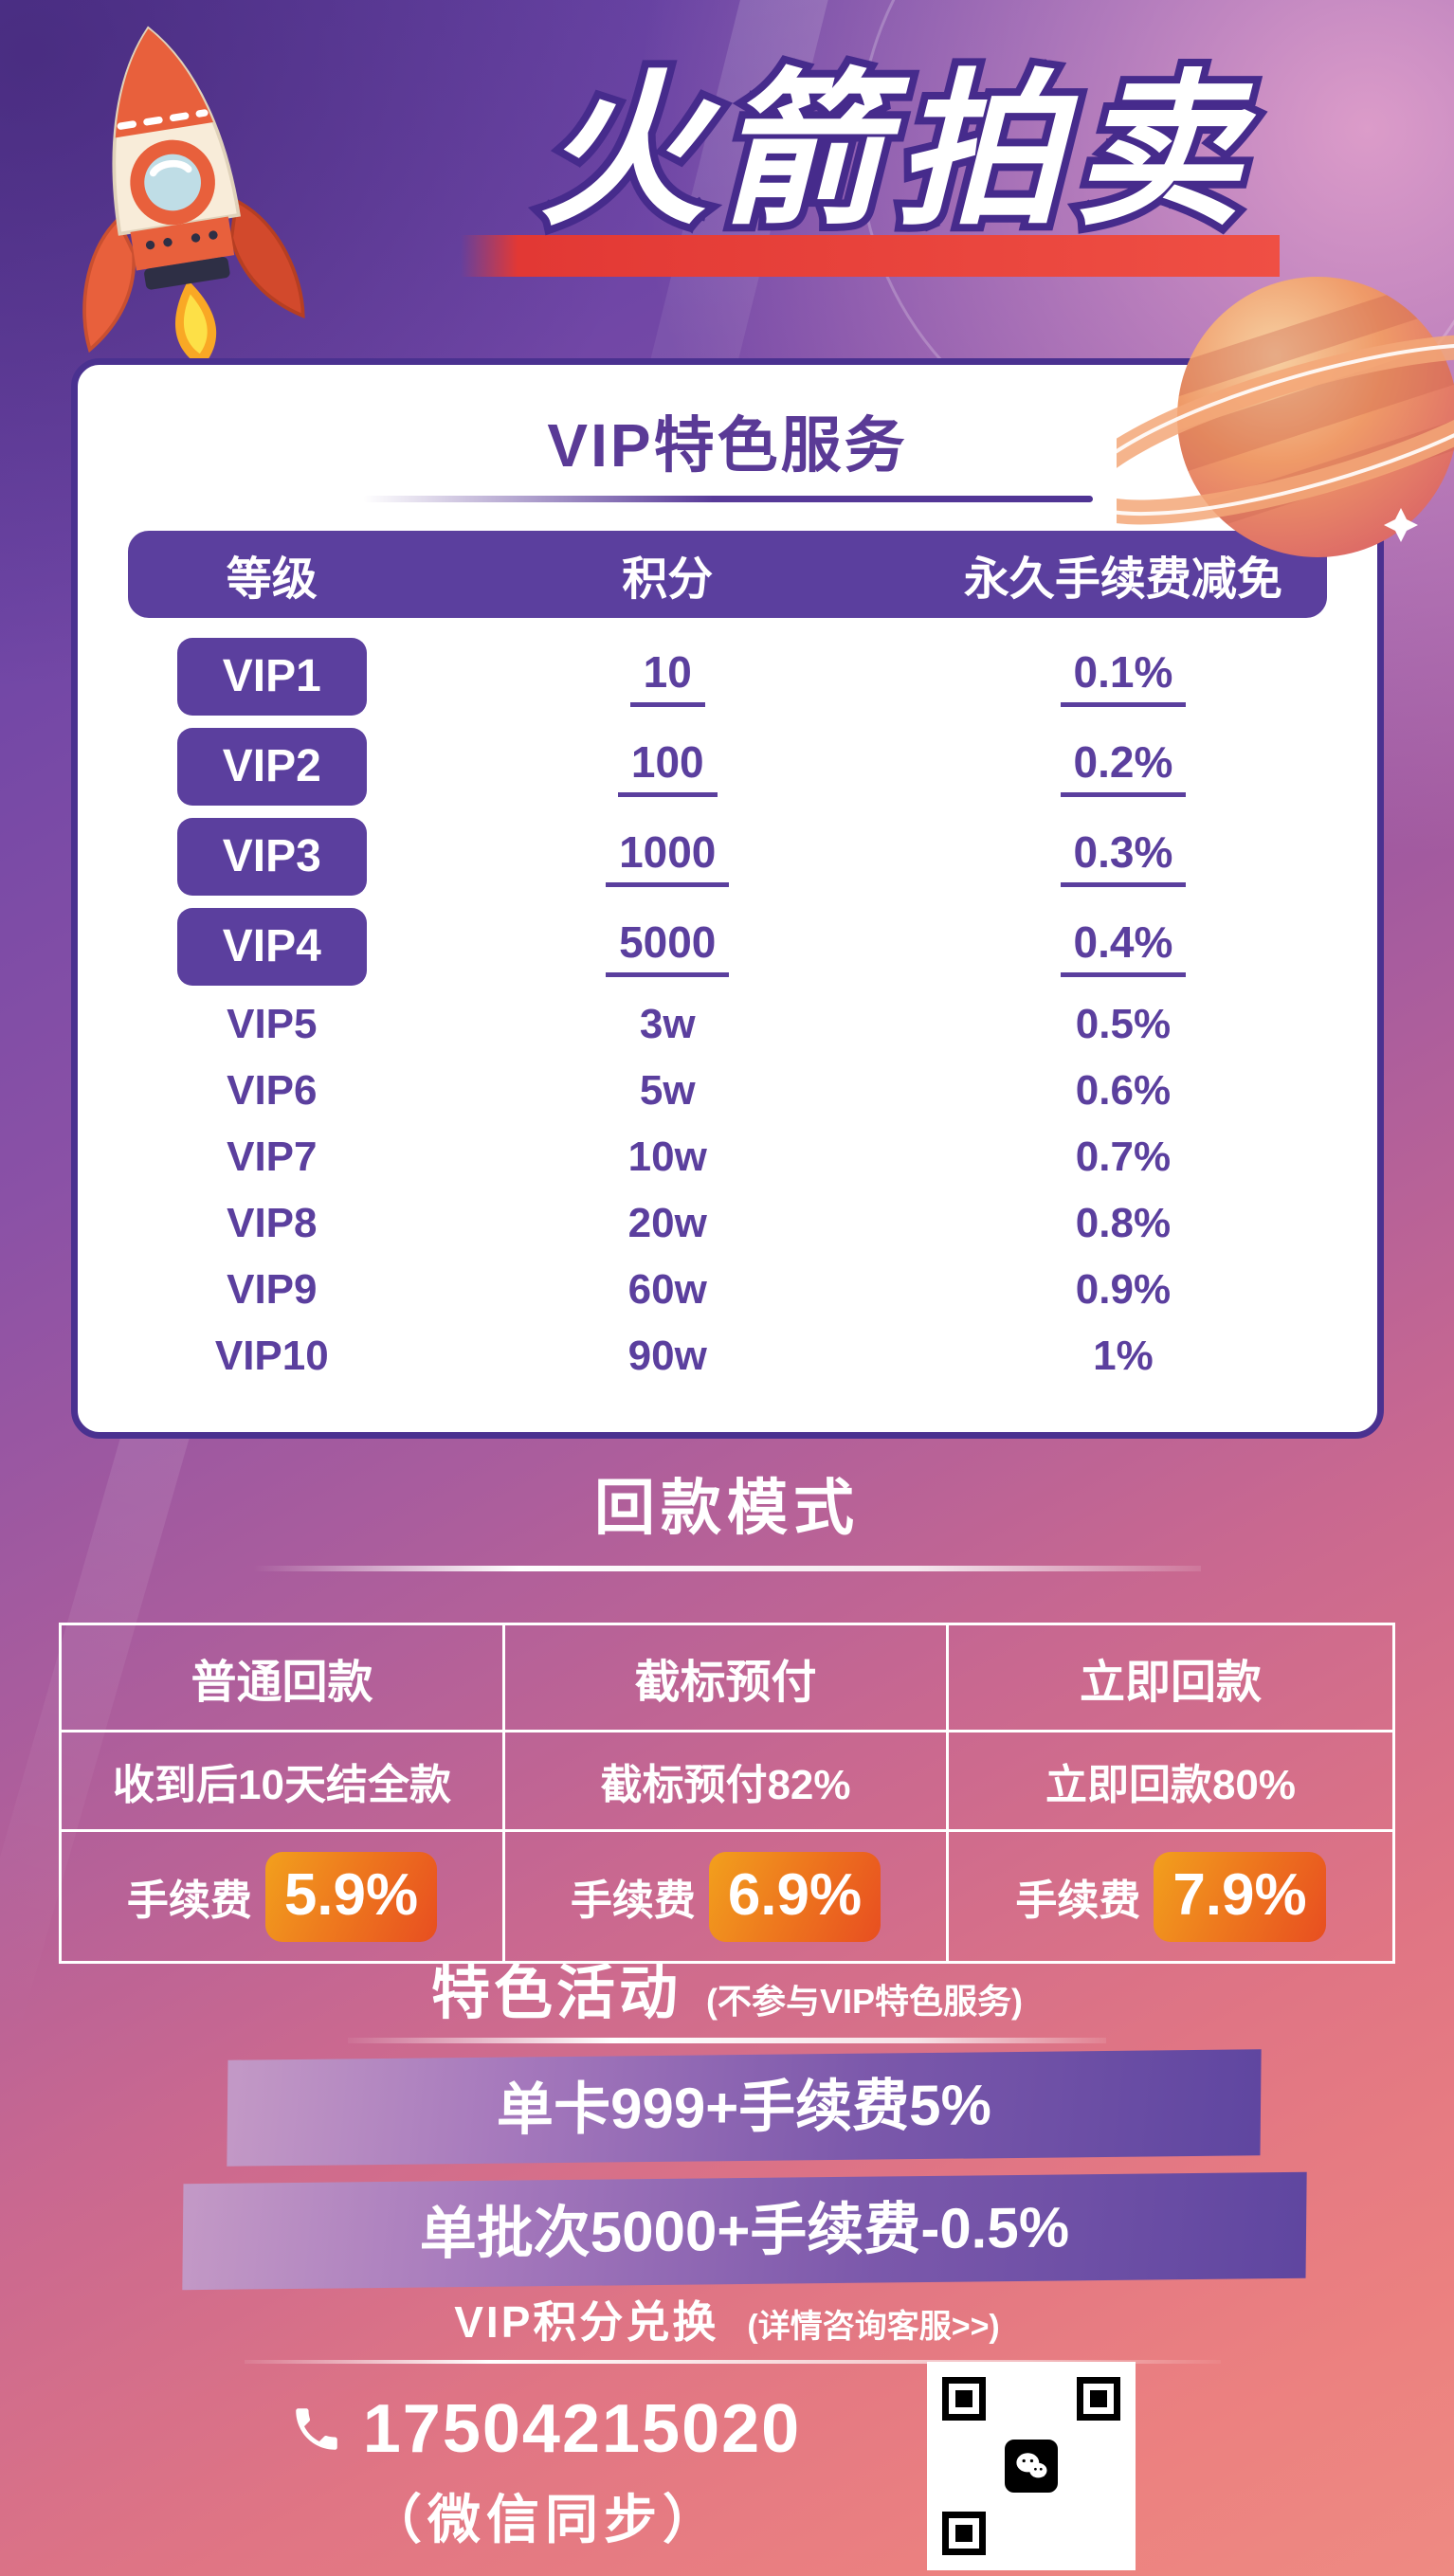 The height and width of the screenshot is (2576, 1454). Describe the element at coordinates (667, 676) in the screenshot. I see `vip-points: 10` at that location.